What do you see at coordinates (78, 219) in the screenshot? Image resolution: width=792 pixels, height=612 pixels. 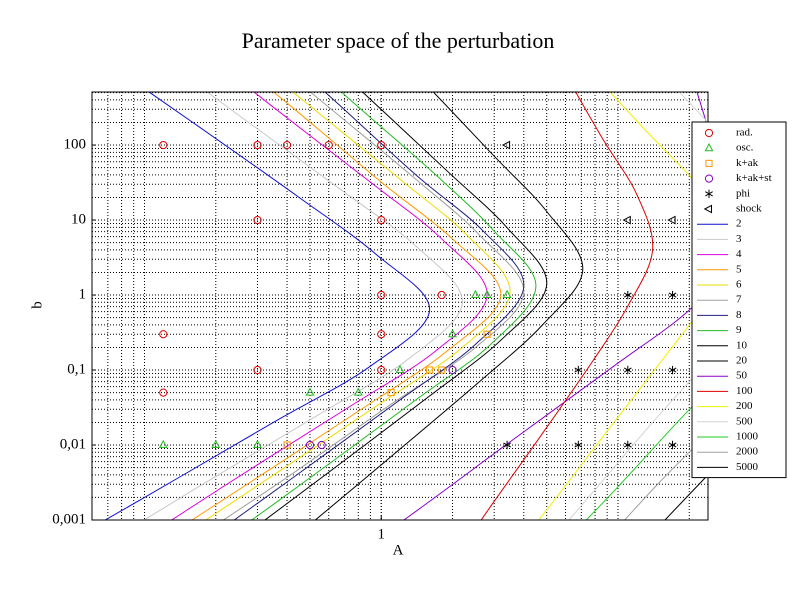 I see `y-tick-label: 10` at bounding box center [78, 219].